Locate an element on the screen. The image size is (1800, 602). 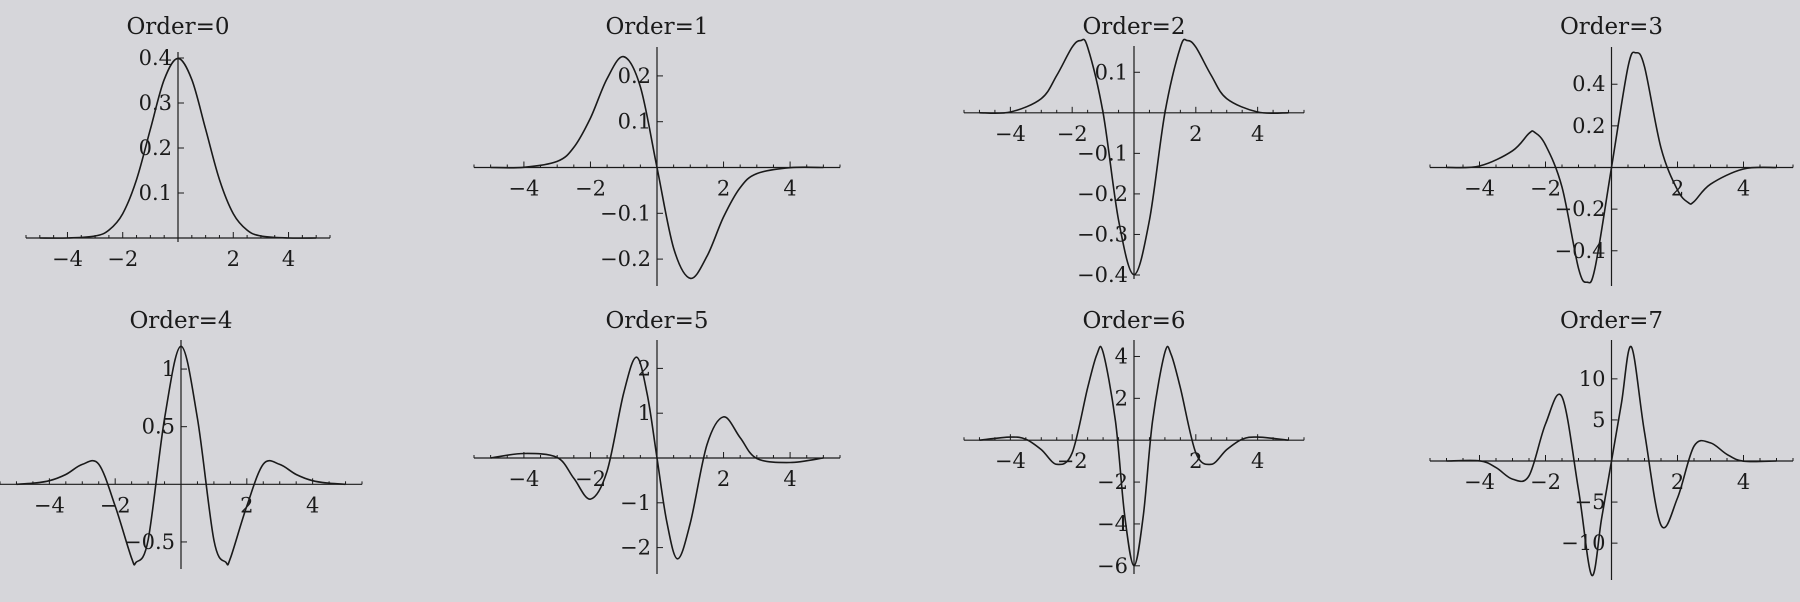
panel-2: Order=1 −4 −2 2 4 −0.2 −0.1 0.1 0.2 is located at coordinates (657, 150).